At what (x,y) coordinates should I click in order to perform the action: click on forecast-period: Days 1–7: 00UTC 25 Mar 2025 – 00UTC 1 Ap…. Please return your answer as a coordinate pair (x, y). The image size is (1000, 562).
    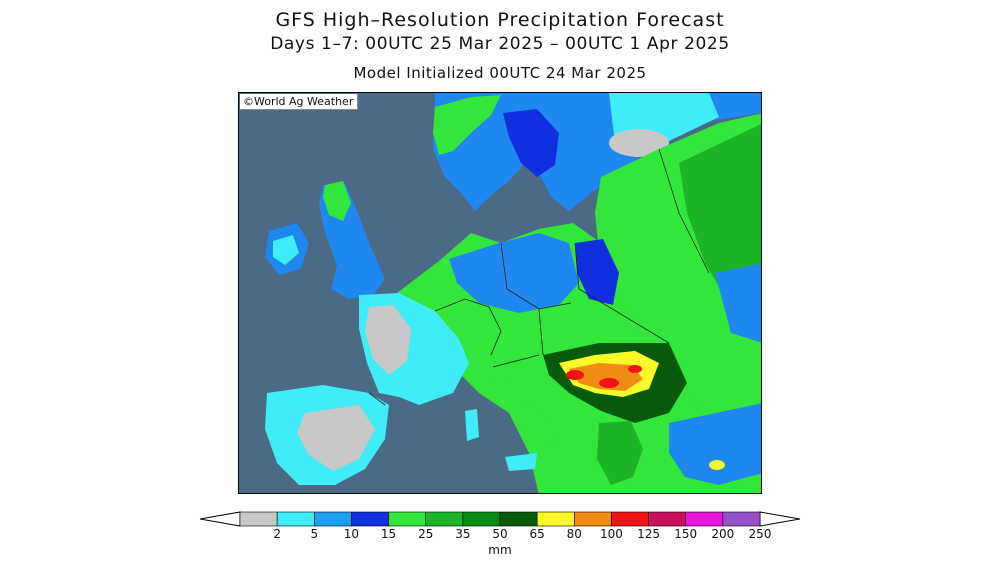
    Looking at the image, I should click on (500, 44).